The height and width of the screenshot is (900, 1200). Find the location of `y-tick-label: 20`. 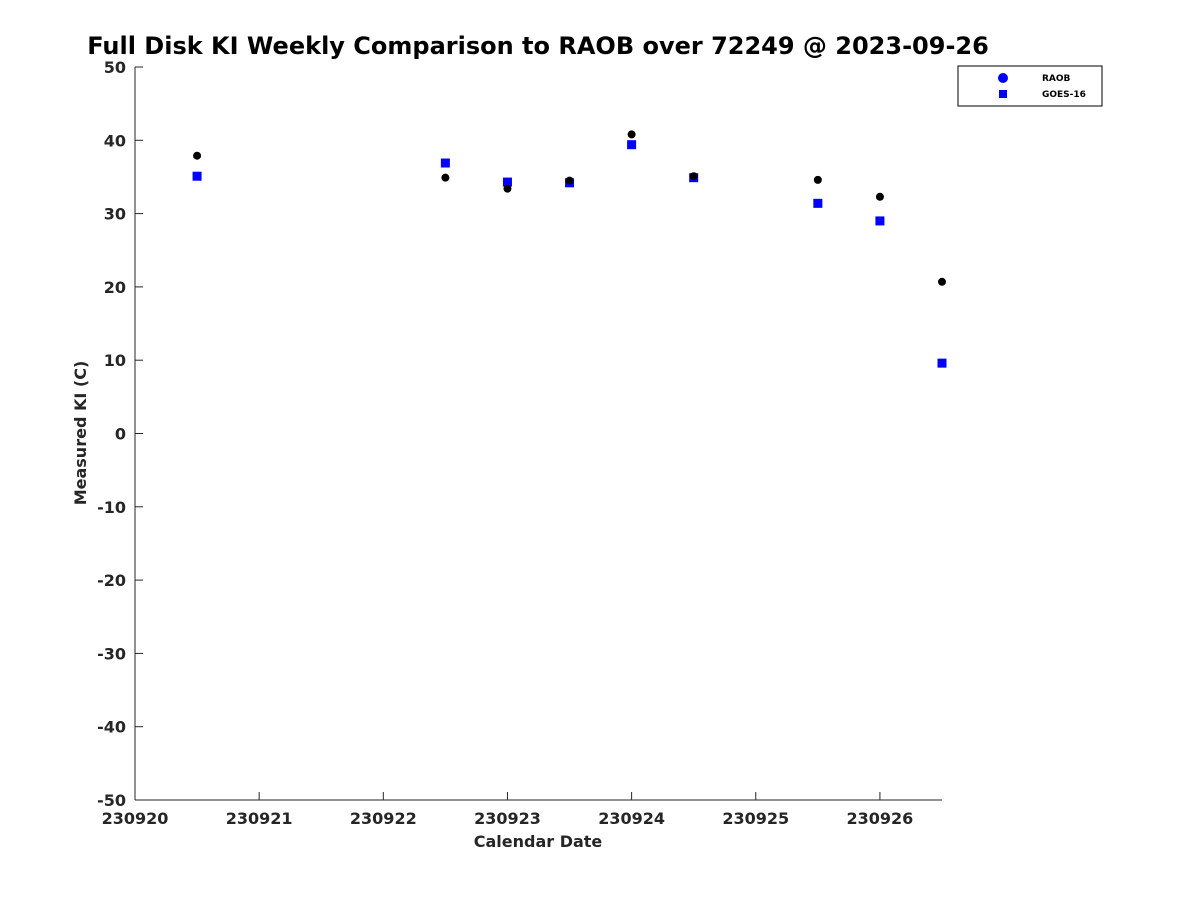

y-tick-label: 20 is located at coordinates (115, 287).